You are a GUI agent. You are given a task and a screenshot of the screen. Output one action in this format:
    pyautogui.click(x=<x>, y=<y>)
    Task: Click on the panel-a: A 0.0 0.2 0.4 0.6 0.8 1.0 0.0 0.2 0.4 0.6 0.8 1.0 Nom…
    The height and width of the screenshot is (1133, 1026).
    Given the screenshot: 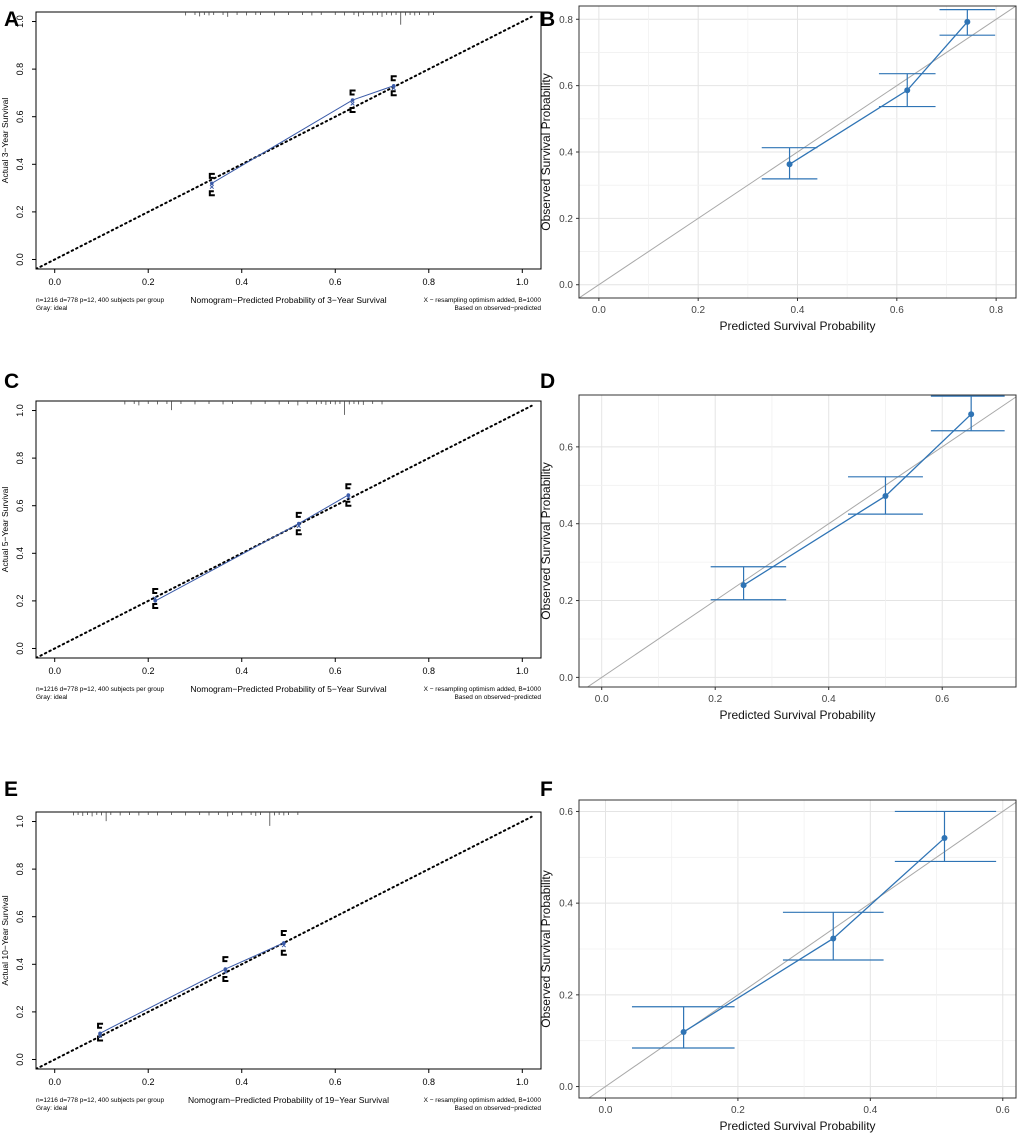 What is the action you would take?
    pyautogui.click(x=271, y=160)
    